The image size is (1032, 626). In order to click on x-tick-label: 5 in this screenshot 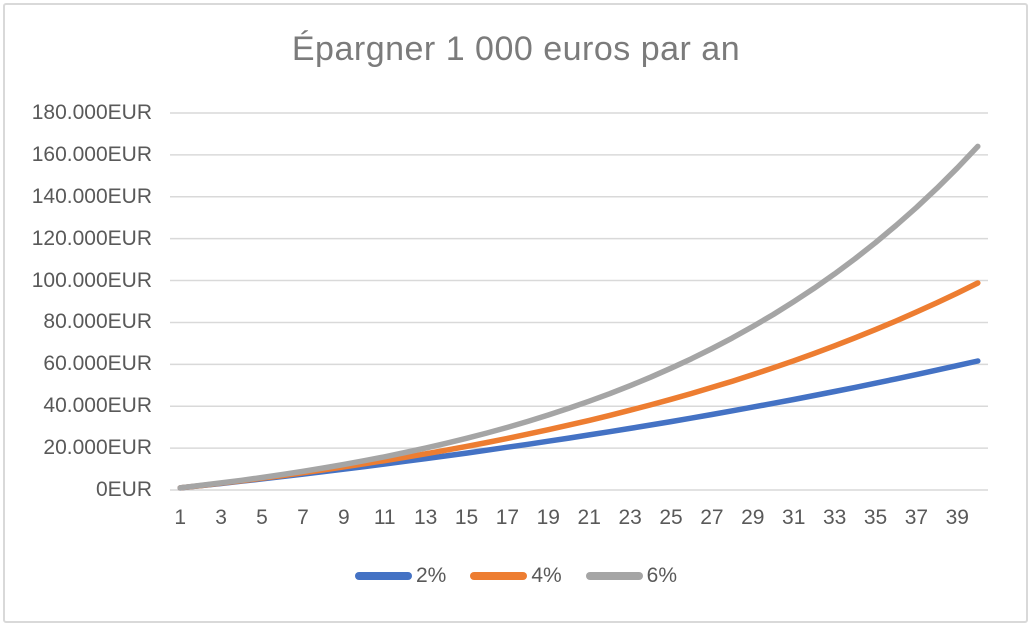, I will do `click(262, 517)`.